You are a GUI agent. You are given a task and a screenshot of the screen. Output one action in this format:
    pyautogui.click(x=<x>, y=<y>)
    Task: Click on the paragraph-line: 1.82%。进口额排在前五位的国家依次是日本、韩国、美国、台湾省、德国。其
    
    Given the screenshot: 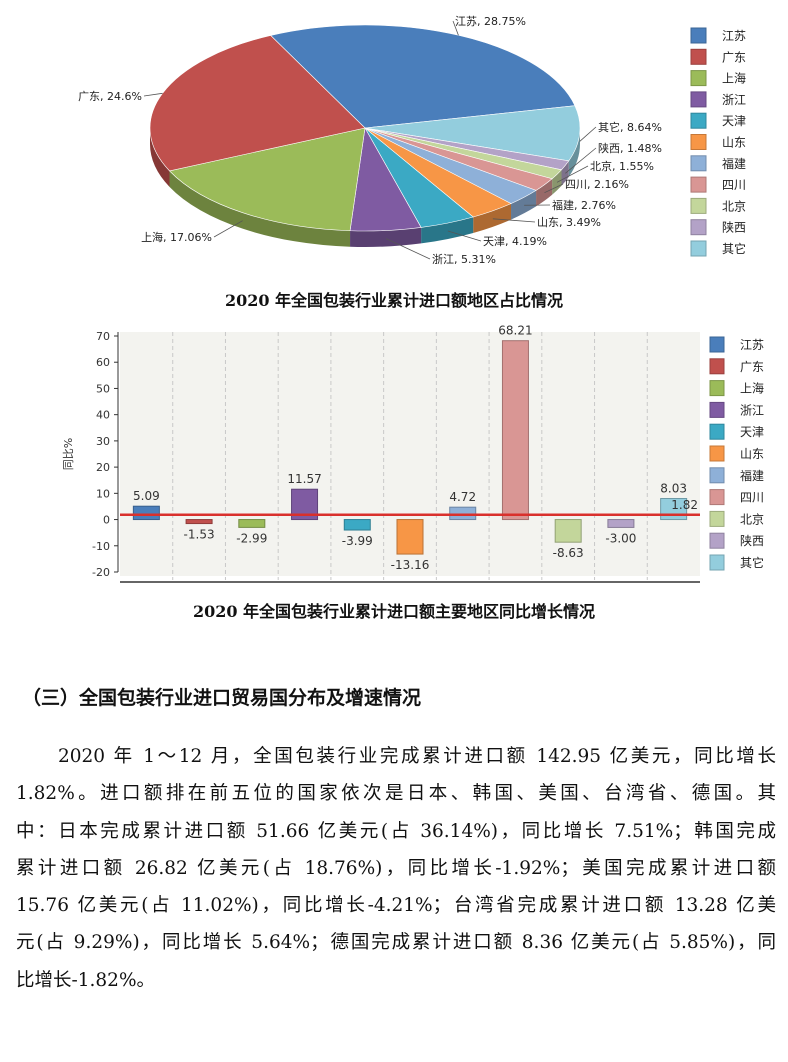 What is the action you would take?
    pyautogui.click(x=396, y=794)
    